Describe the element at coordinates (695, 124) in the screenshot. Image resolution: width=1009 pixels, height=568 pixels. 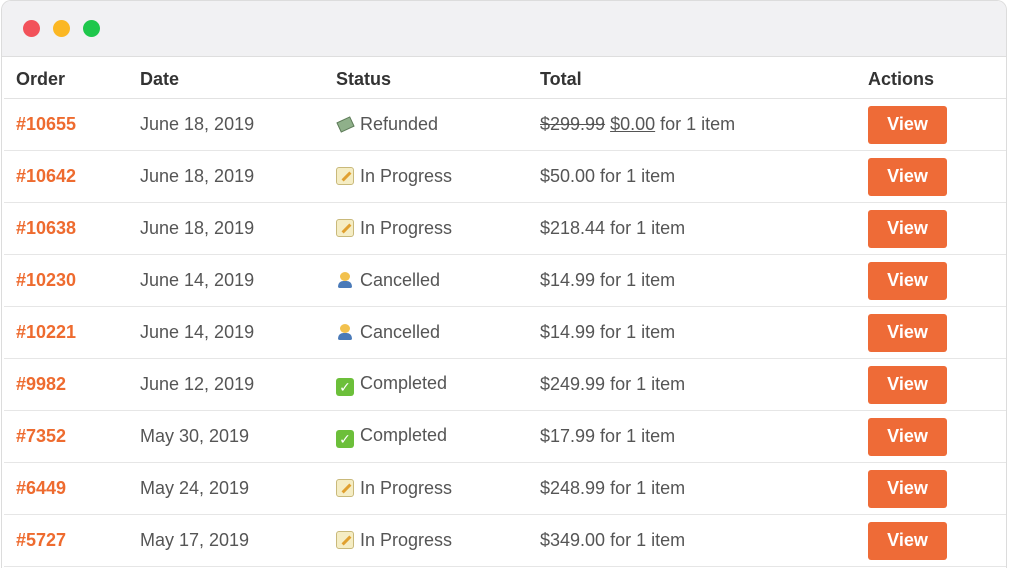
I see `item-count-text: for 1 item` at that location.